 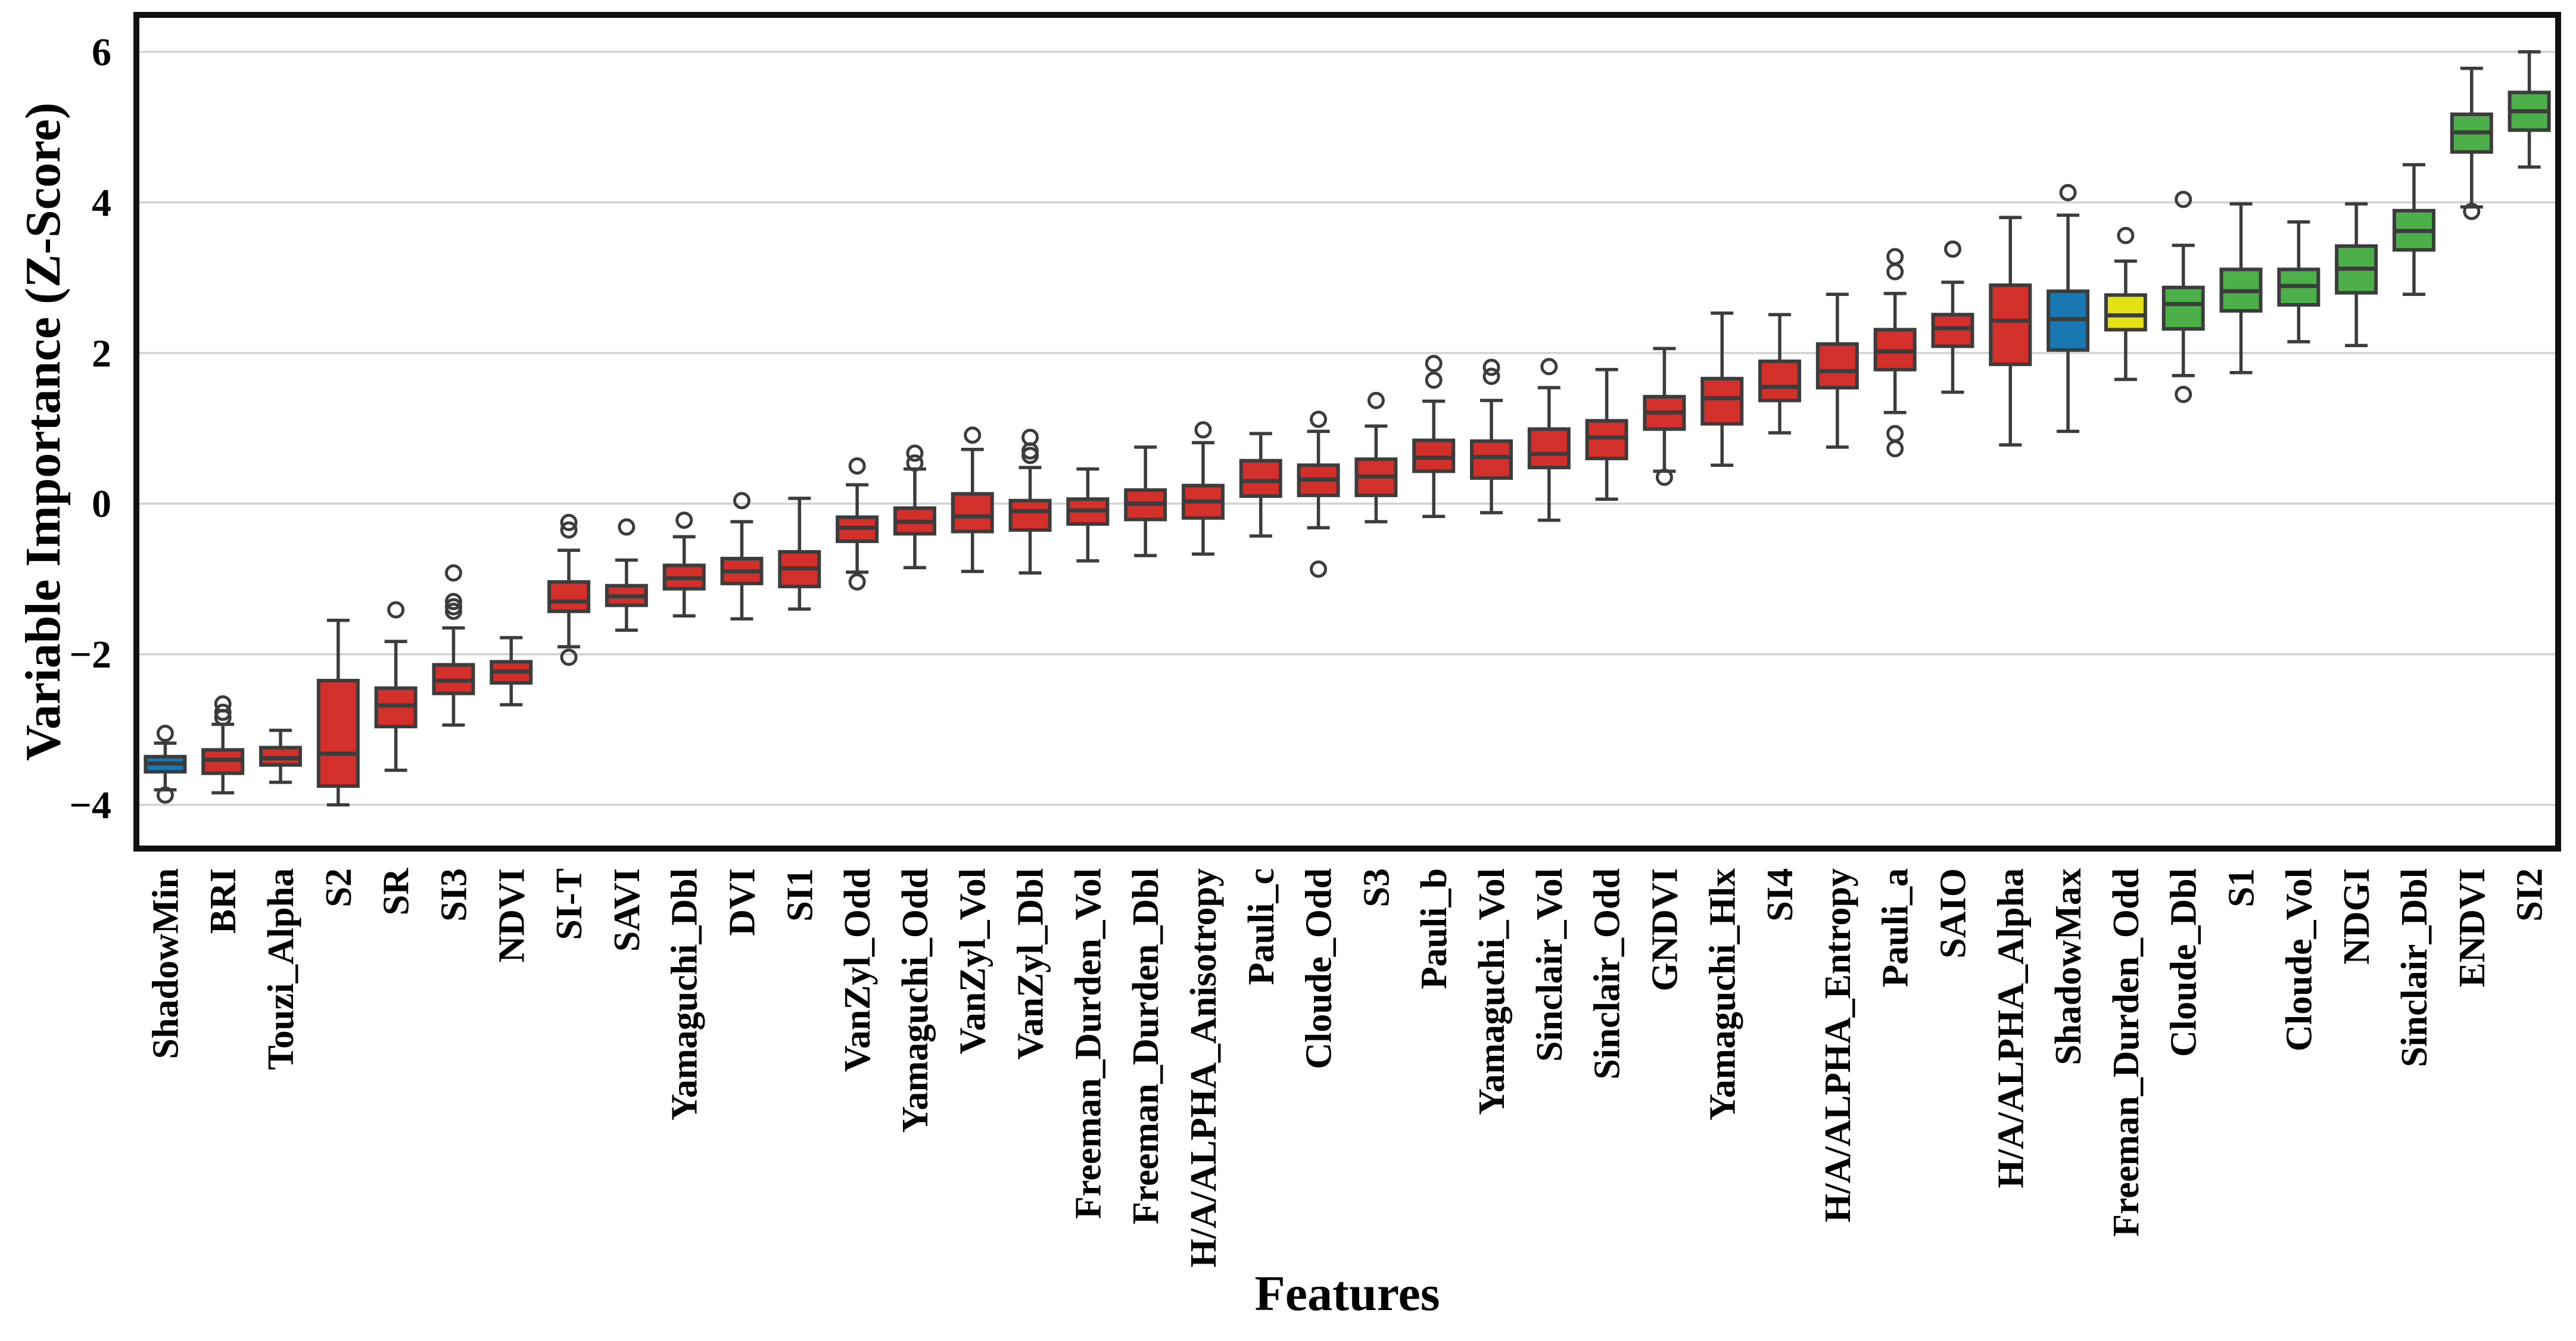 I want to click on x-axis-title: Features, so click(x=1347, y=1293).